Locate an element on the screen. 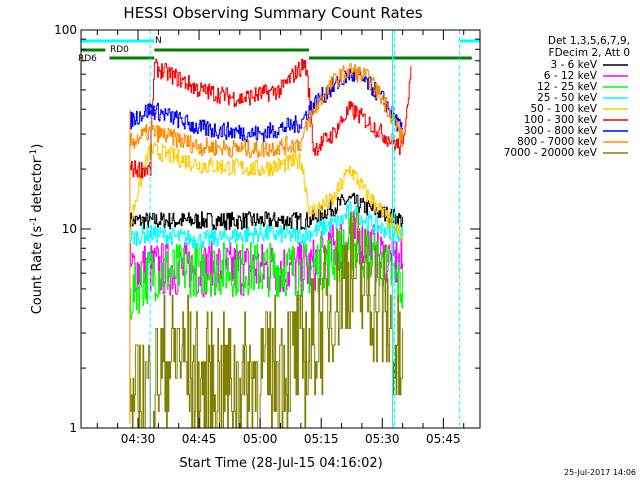 This screenshot has height=480, width=640. legend-header-line-1: Det 1,3,5,6,7,9, is located at coordinates (589, 41).